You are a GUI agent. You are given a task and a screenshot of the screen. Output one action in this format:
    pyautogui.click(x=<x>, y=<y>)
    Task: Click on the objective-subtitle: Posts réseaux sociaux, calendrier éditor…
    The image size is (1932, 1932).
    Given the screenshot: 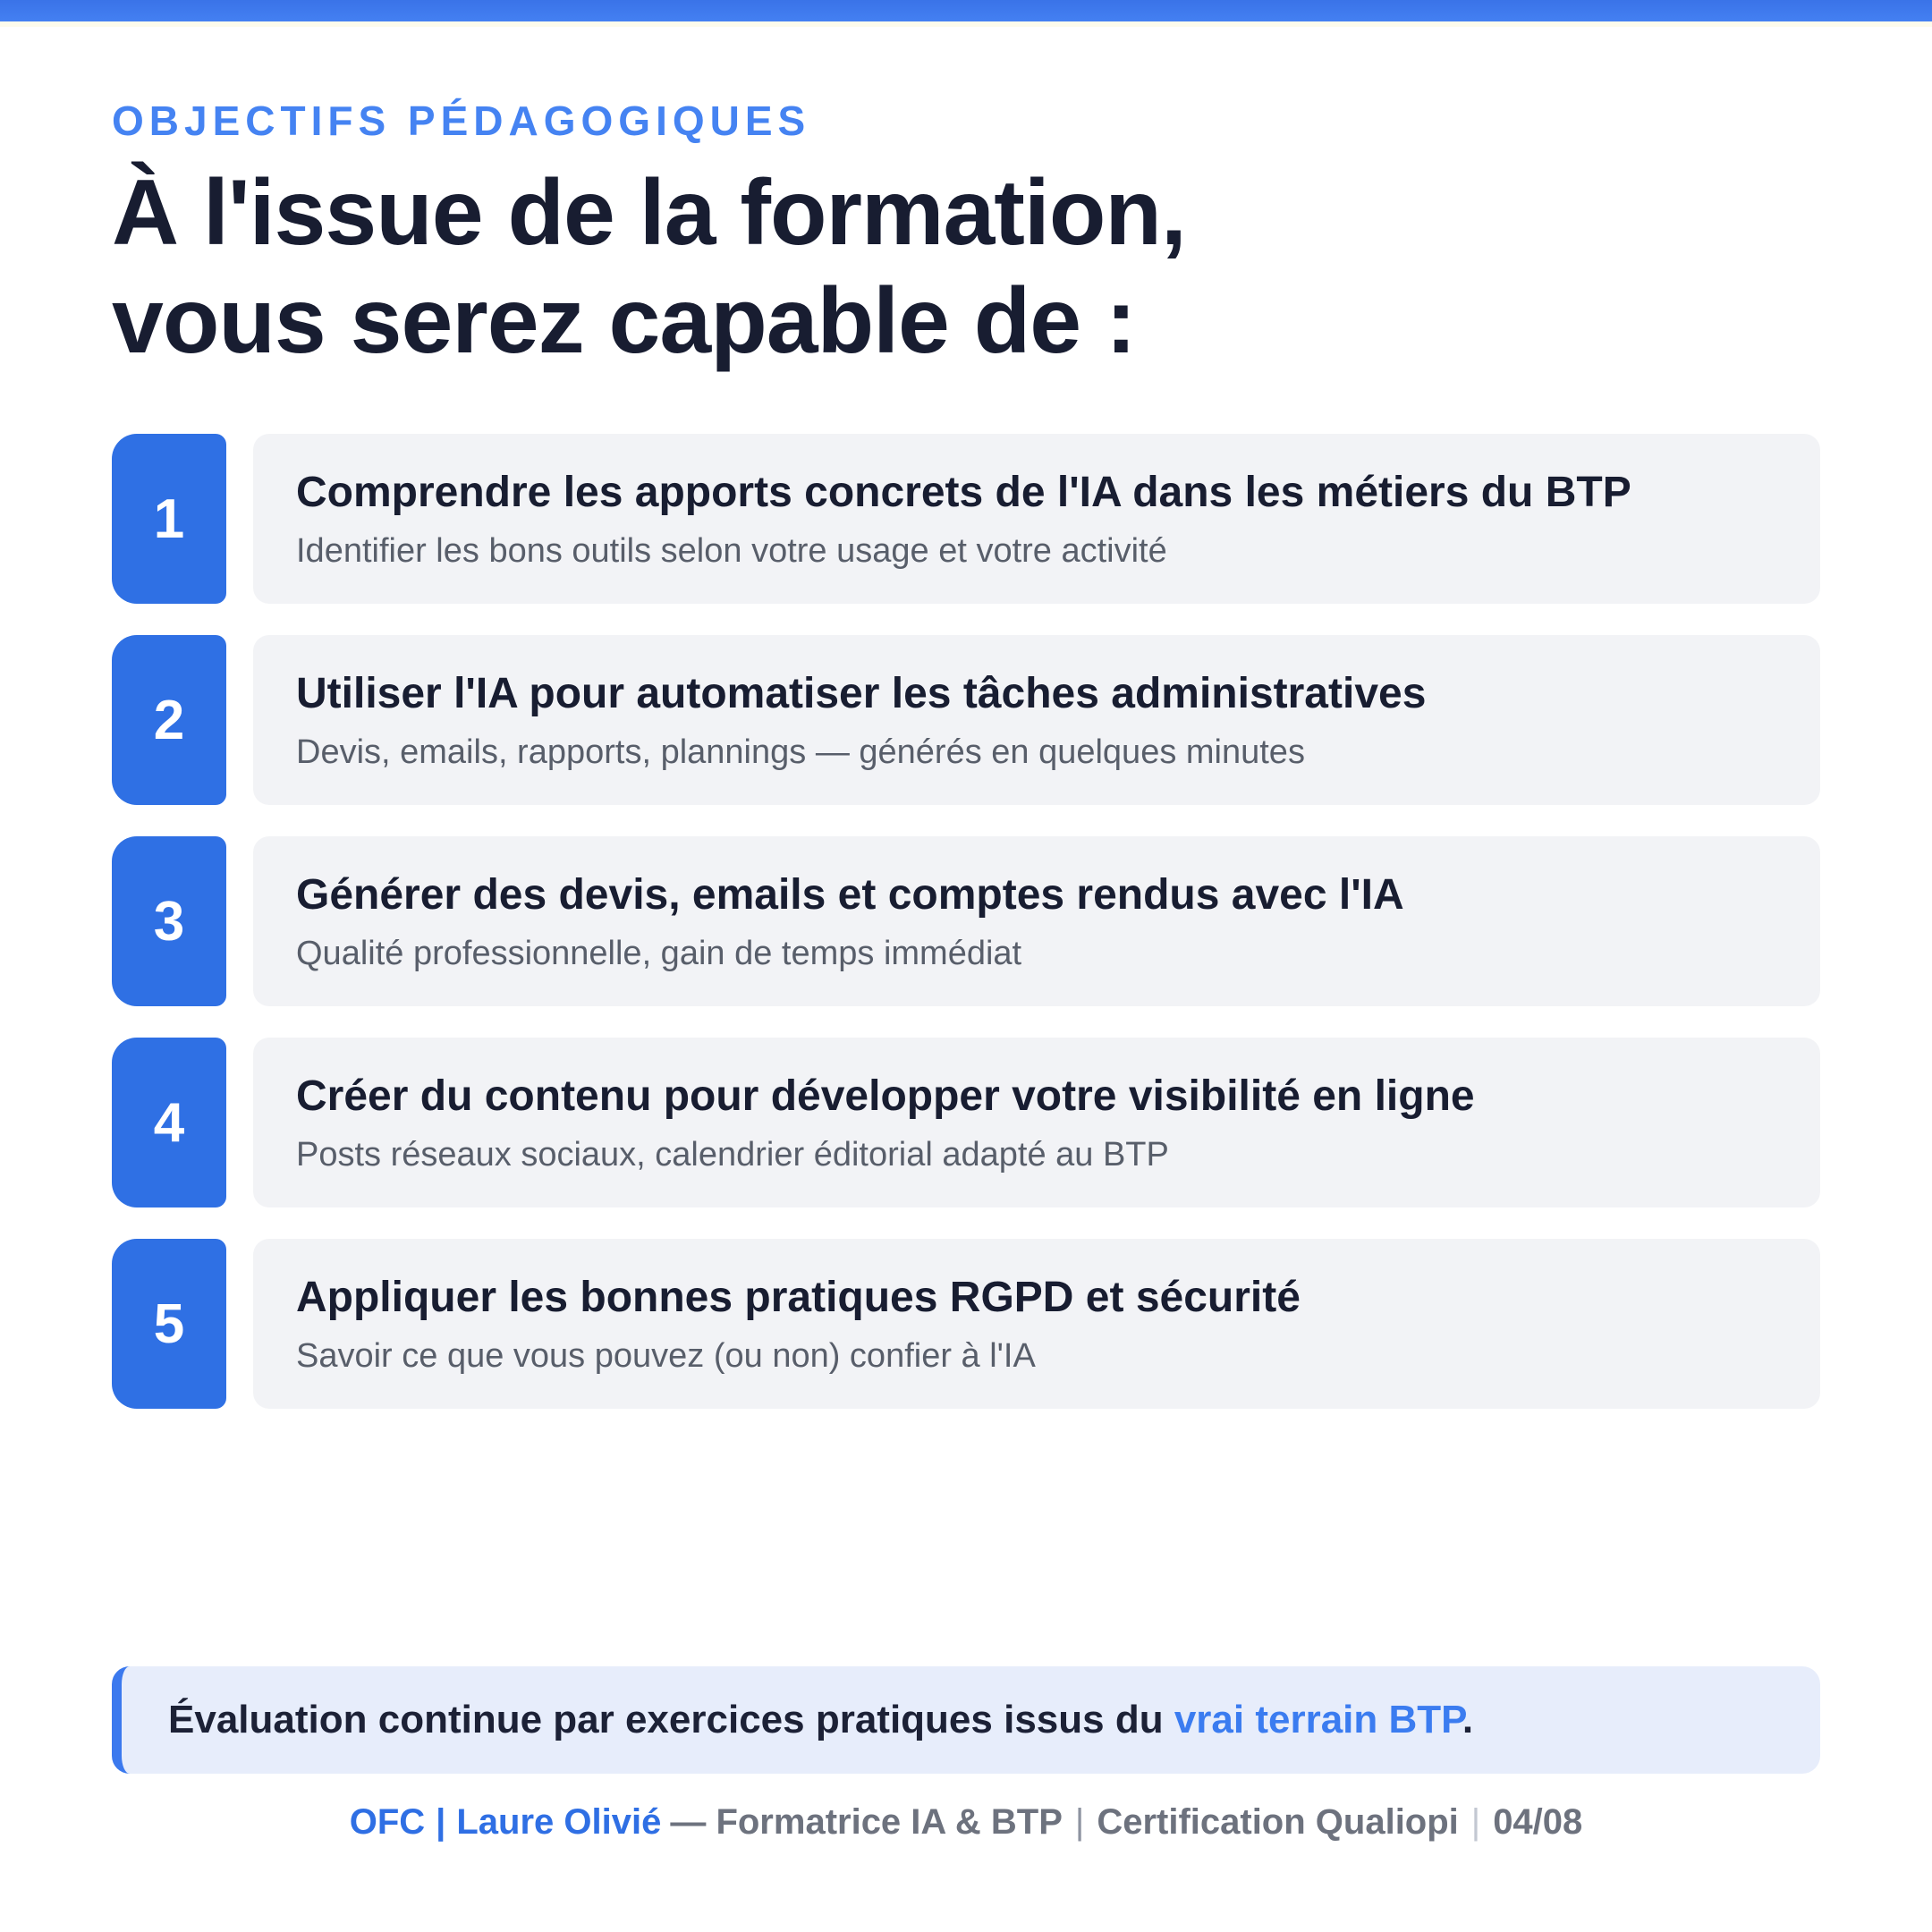 What is the action you would take?
    pyautogui.click(x=732, y=1154)
    